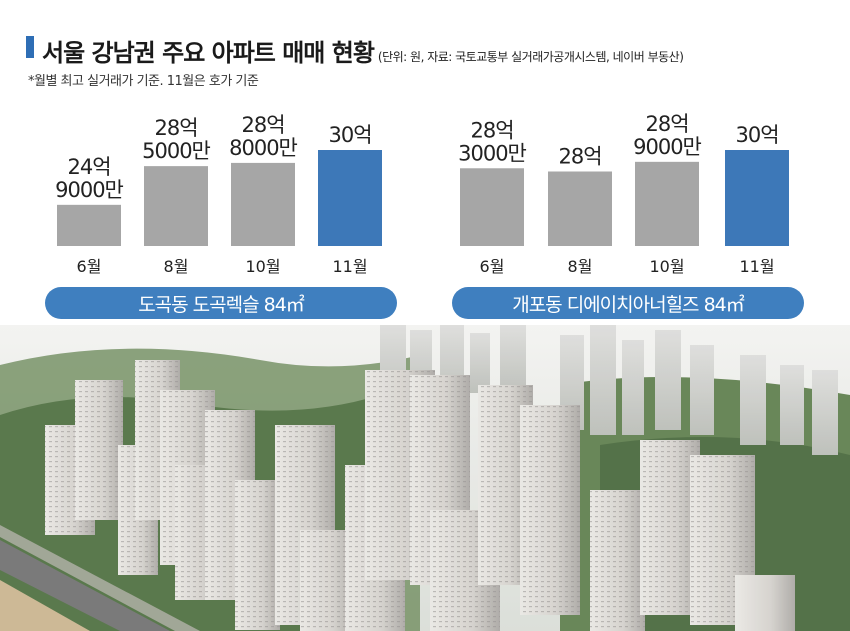 The width and height of the screenshot is (850, 631). I want to click on source-text: (단위: 원, 자료: 국토교통부 실거래가공개시스템, 네이버 부동산), so click(530, 57).